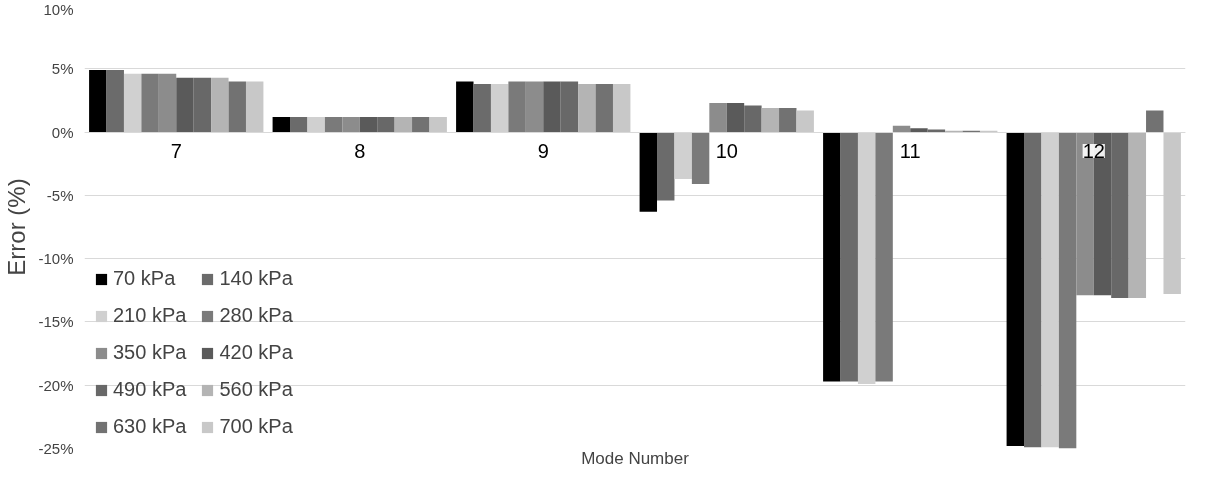  Describe the element at coordinates (726, 151) in the screenshot. I see `x-tick-label: 10` at that location.